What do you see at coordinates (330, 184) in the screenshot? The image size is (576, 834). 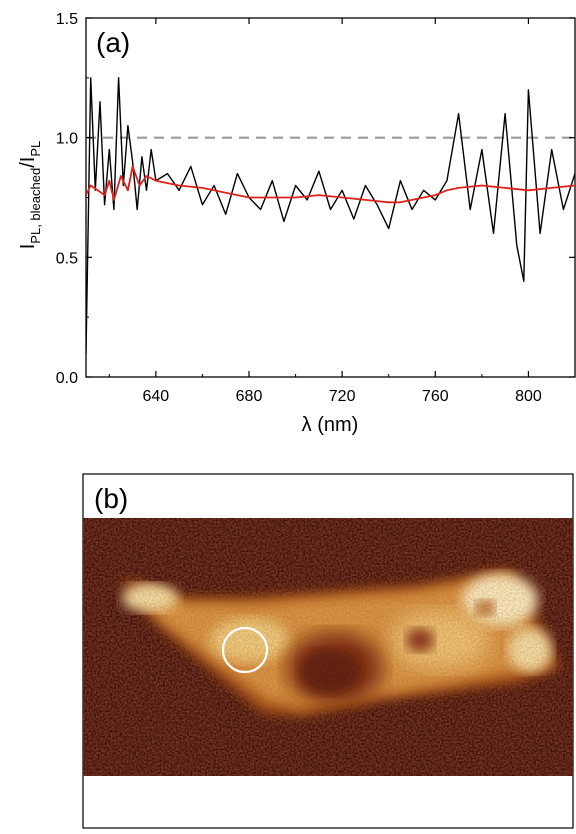 I see `series-line-smoothed` at bounding box center [330, 184].